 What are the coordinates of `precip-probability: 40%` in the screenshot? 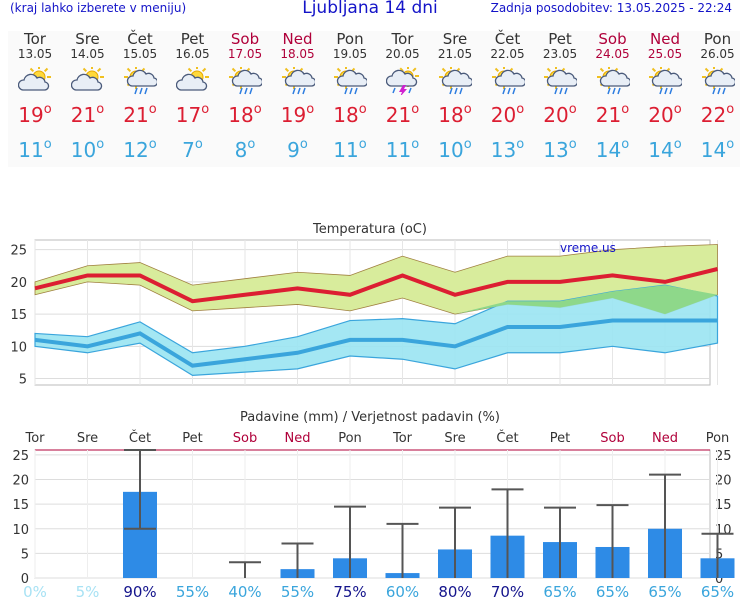 It's located at (244, 591).